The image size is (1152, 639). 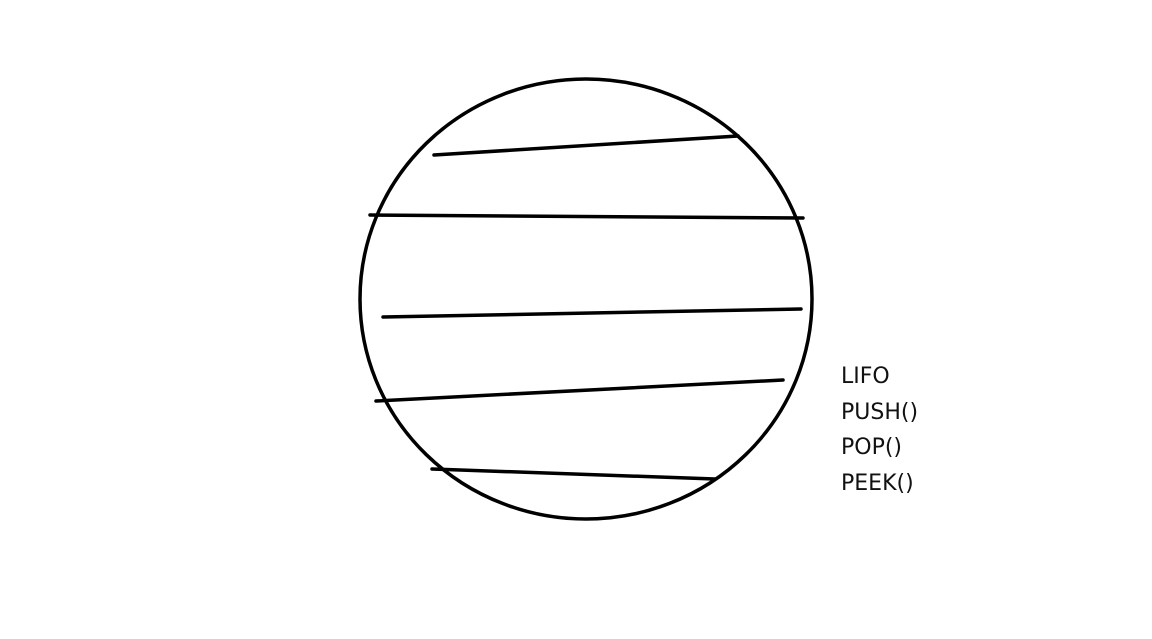 I want to click on label-push: PUSH(), so click(x=880, y=412).